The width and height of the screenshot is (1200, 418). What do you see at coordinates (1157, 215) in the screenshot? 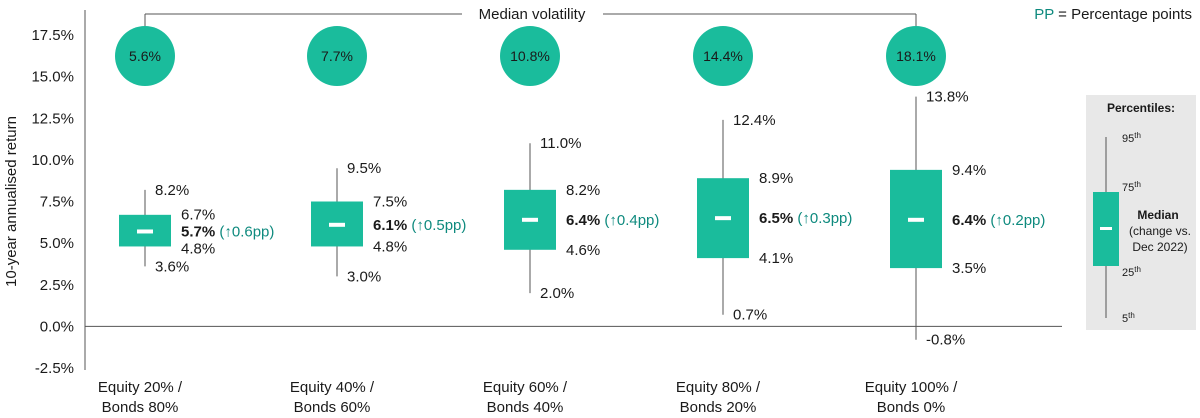
I see `legend-median-label: Median` at bounding box center [1157, 215].